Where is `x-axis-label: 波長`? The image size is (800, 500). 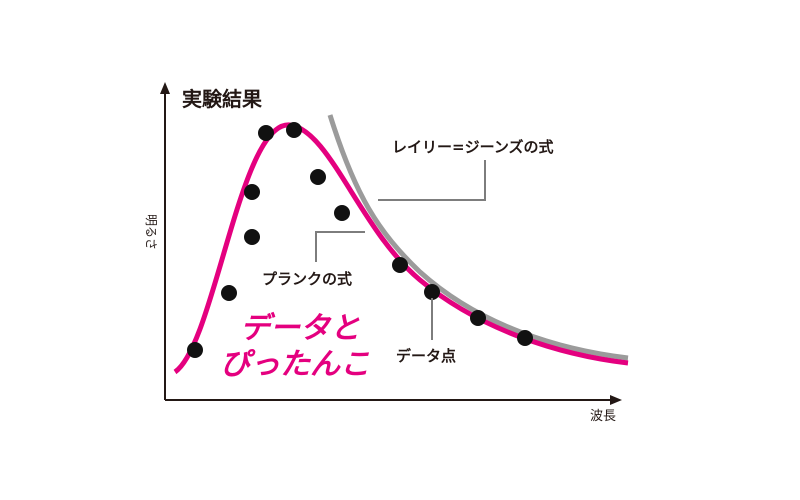
x-axis-label: 波長 is located at coordinates (603, 416).